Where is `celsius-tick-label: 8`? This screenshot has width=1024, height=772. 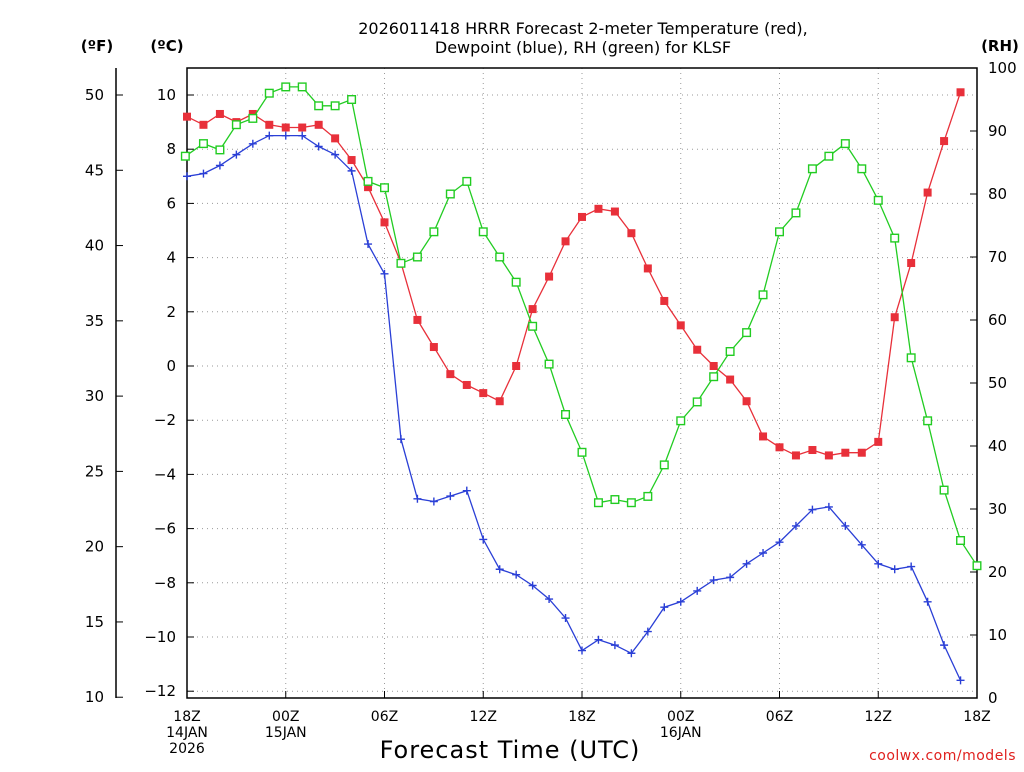
celsius-tick-label: 8 is located at coordinates (171, 149).